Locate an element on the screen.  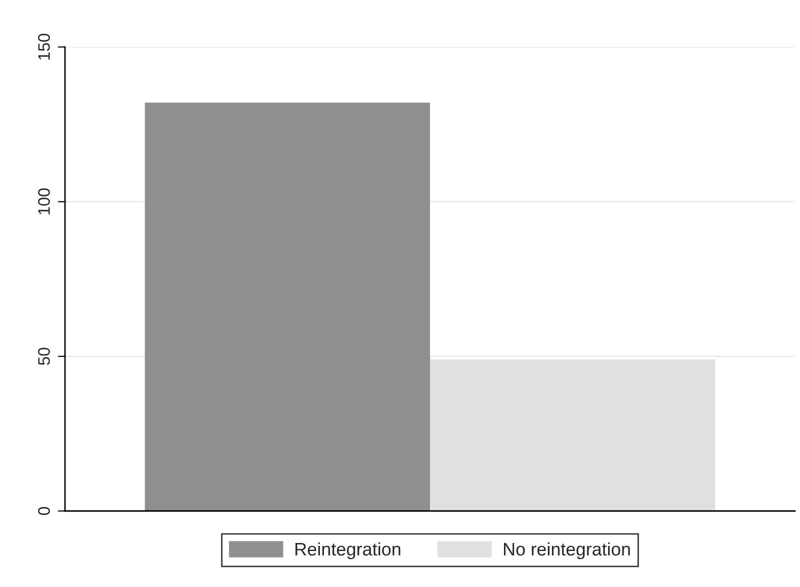
y-tick-label: 50 is located at coordinates (44, 356).